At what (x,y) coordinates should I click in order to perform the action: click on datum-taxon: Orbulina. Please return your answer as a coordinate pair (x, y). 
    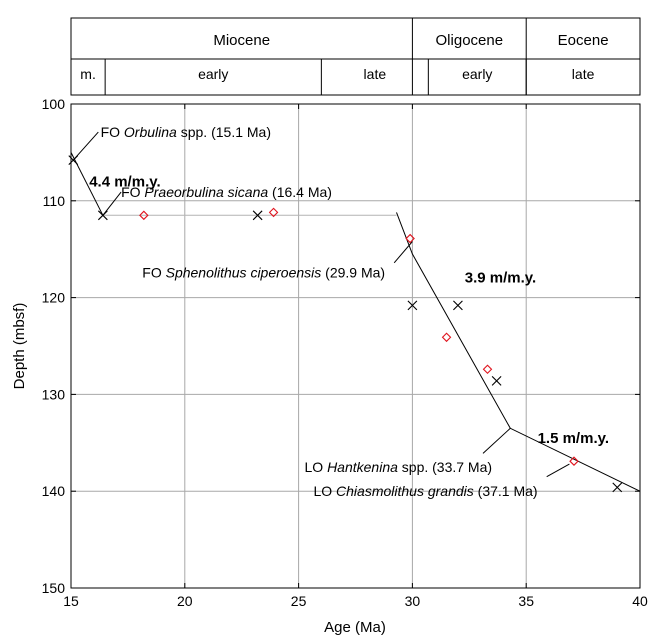
    Looking at the image, I should click on (150, 132).